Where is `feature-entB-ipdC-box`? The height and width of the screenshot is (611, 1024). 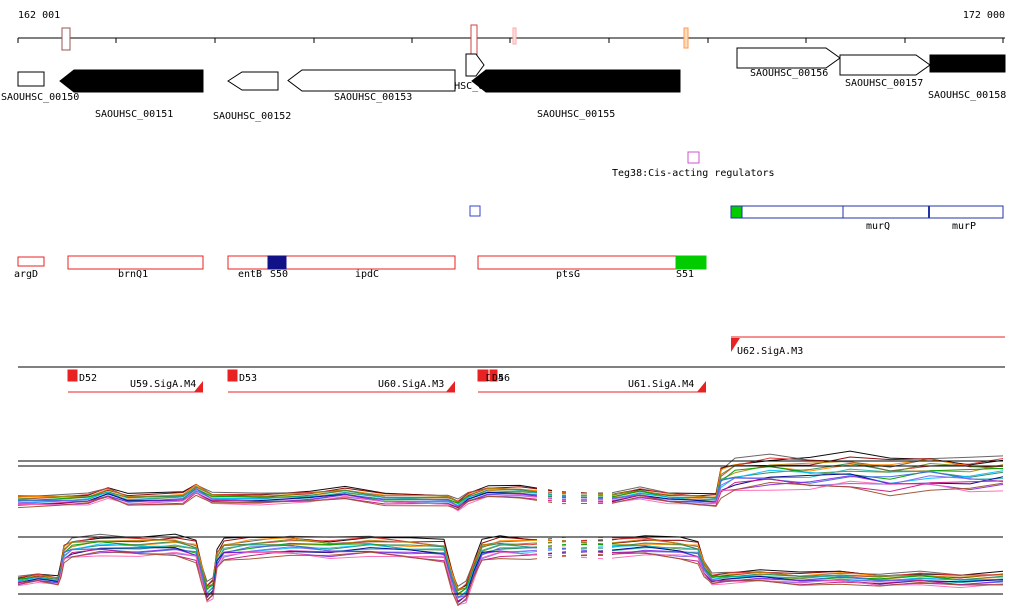
feature-entB-ipdC-box is located at coordinates (341, 262).